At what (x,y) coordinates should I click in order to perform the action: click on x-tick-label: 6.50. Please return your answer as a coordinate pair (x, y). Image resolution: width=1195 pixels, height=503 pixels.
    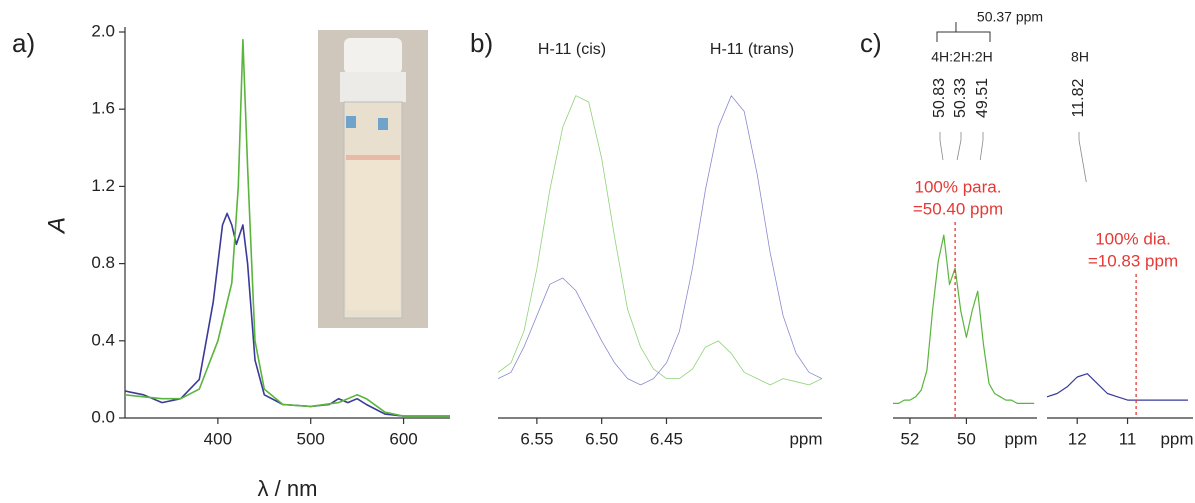
    Looking at the image, I should click on (601, 438).